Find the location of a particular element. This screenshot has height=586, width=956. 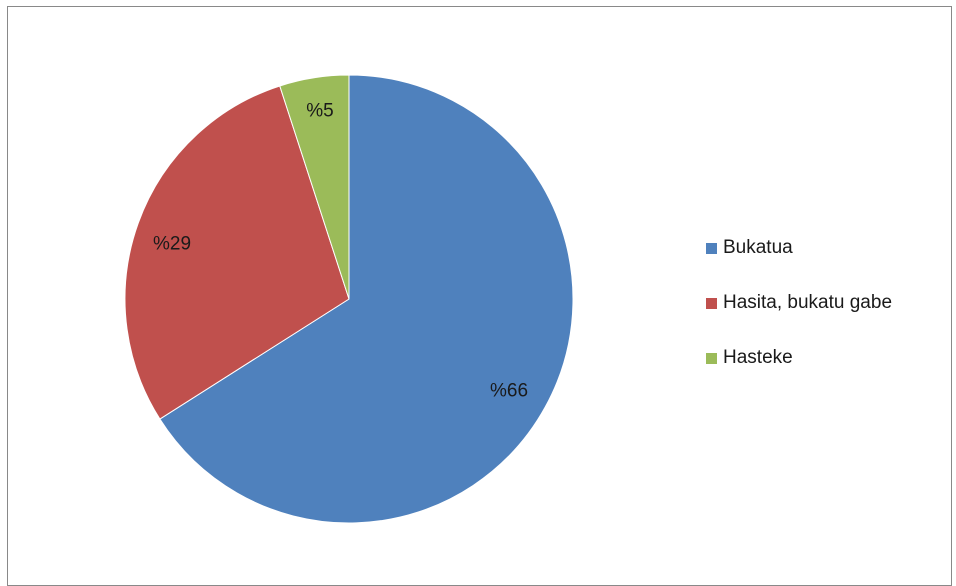

pie-slice-label-1: %66 is located at coordinates (509, 391).